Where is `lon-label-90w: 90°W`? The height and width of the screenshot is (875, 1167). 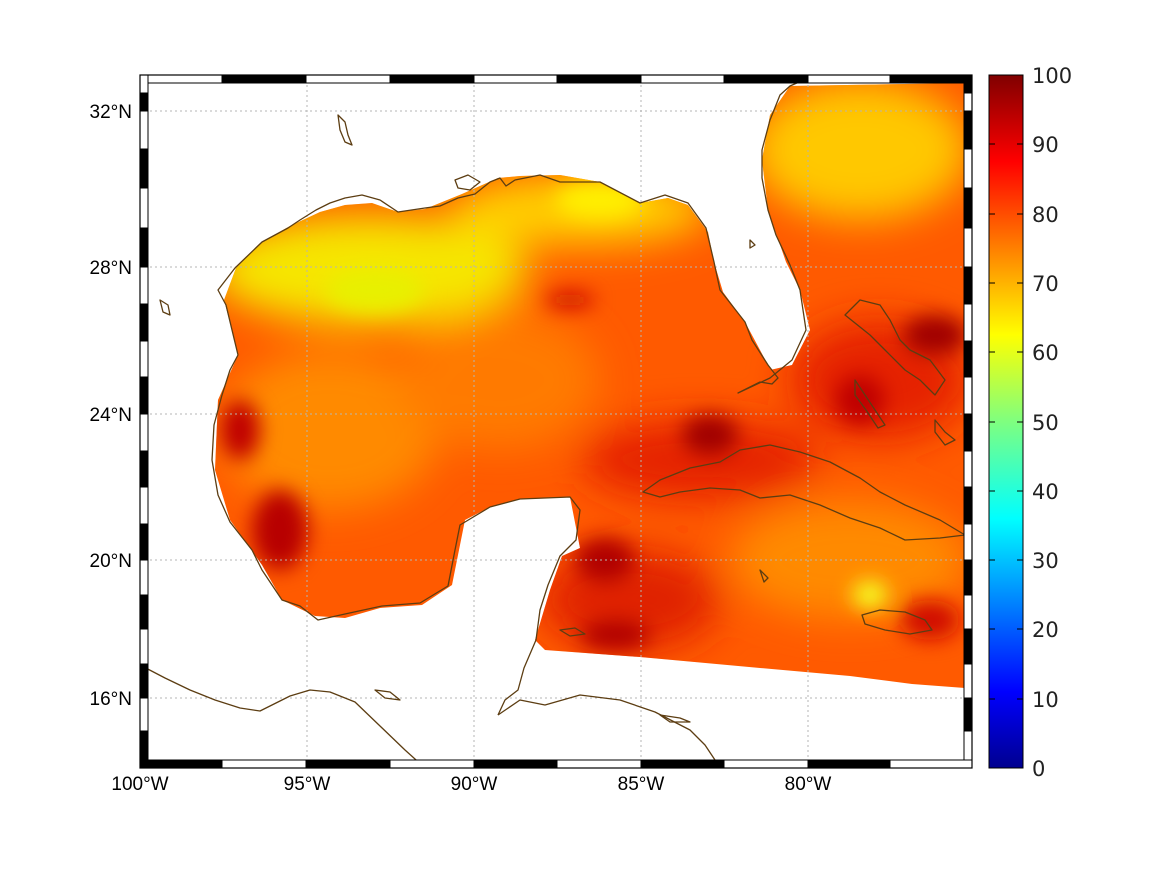 lon-label-90w: 90°W is located at coordinates (474, 784).